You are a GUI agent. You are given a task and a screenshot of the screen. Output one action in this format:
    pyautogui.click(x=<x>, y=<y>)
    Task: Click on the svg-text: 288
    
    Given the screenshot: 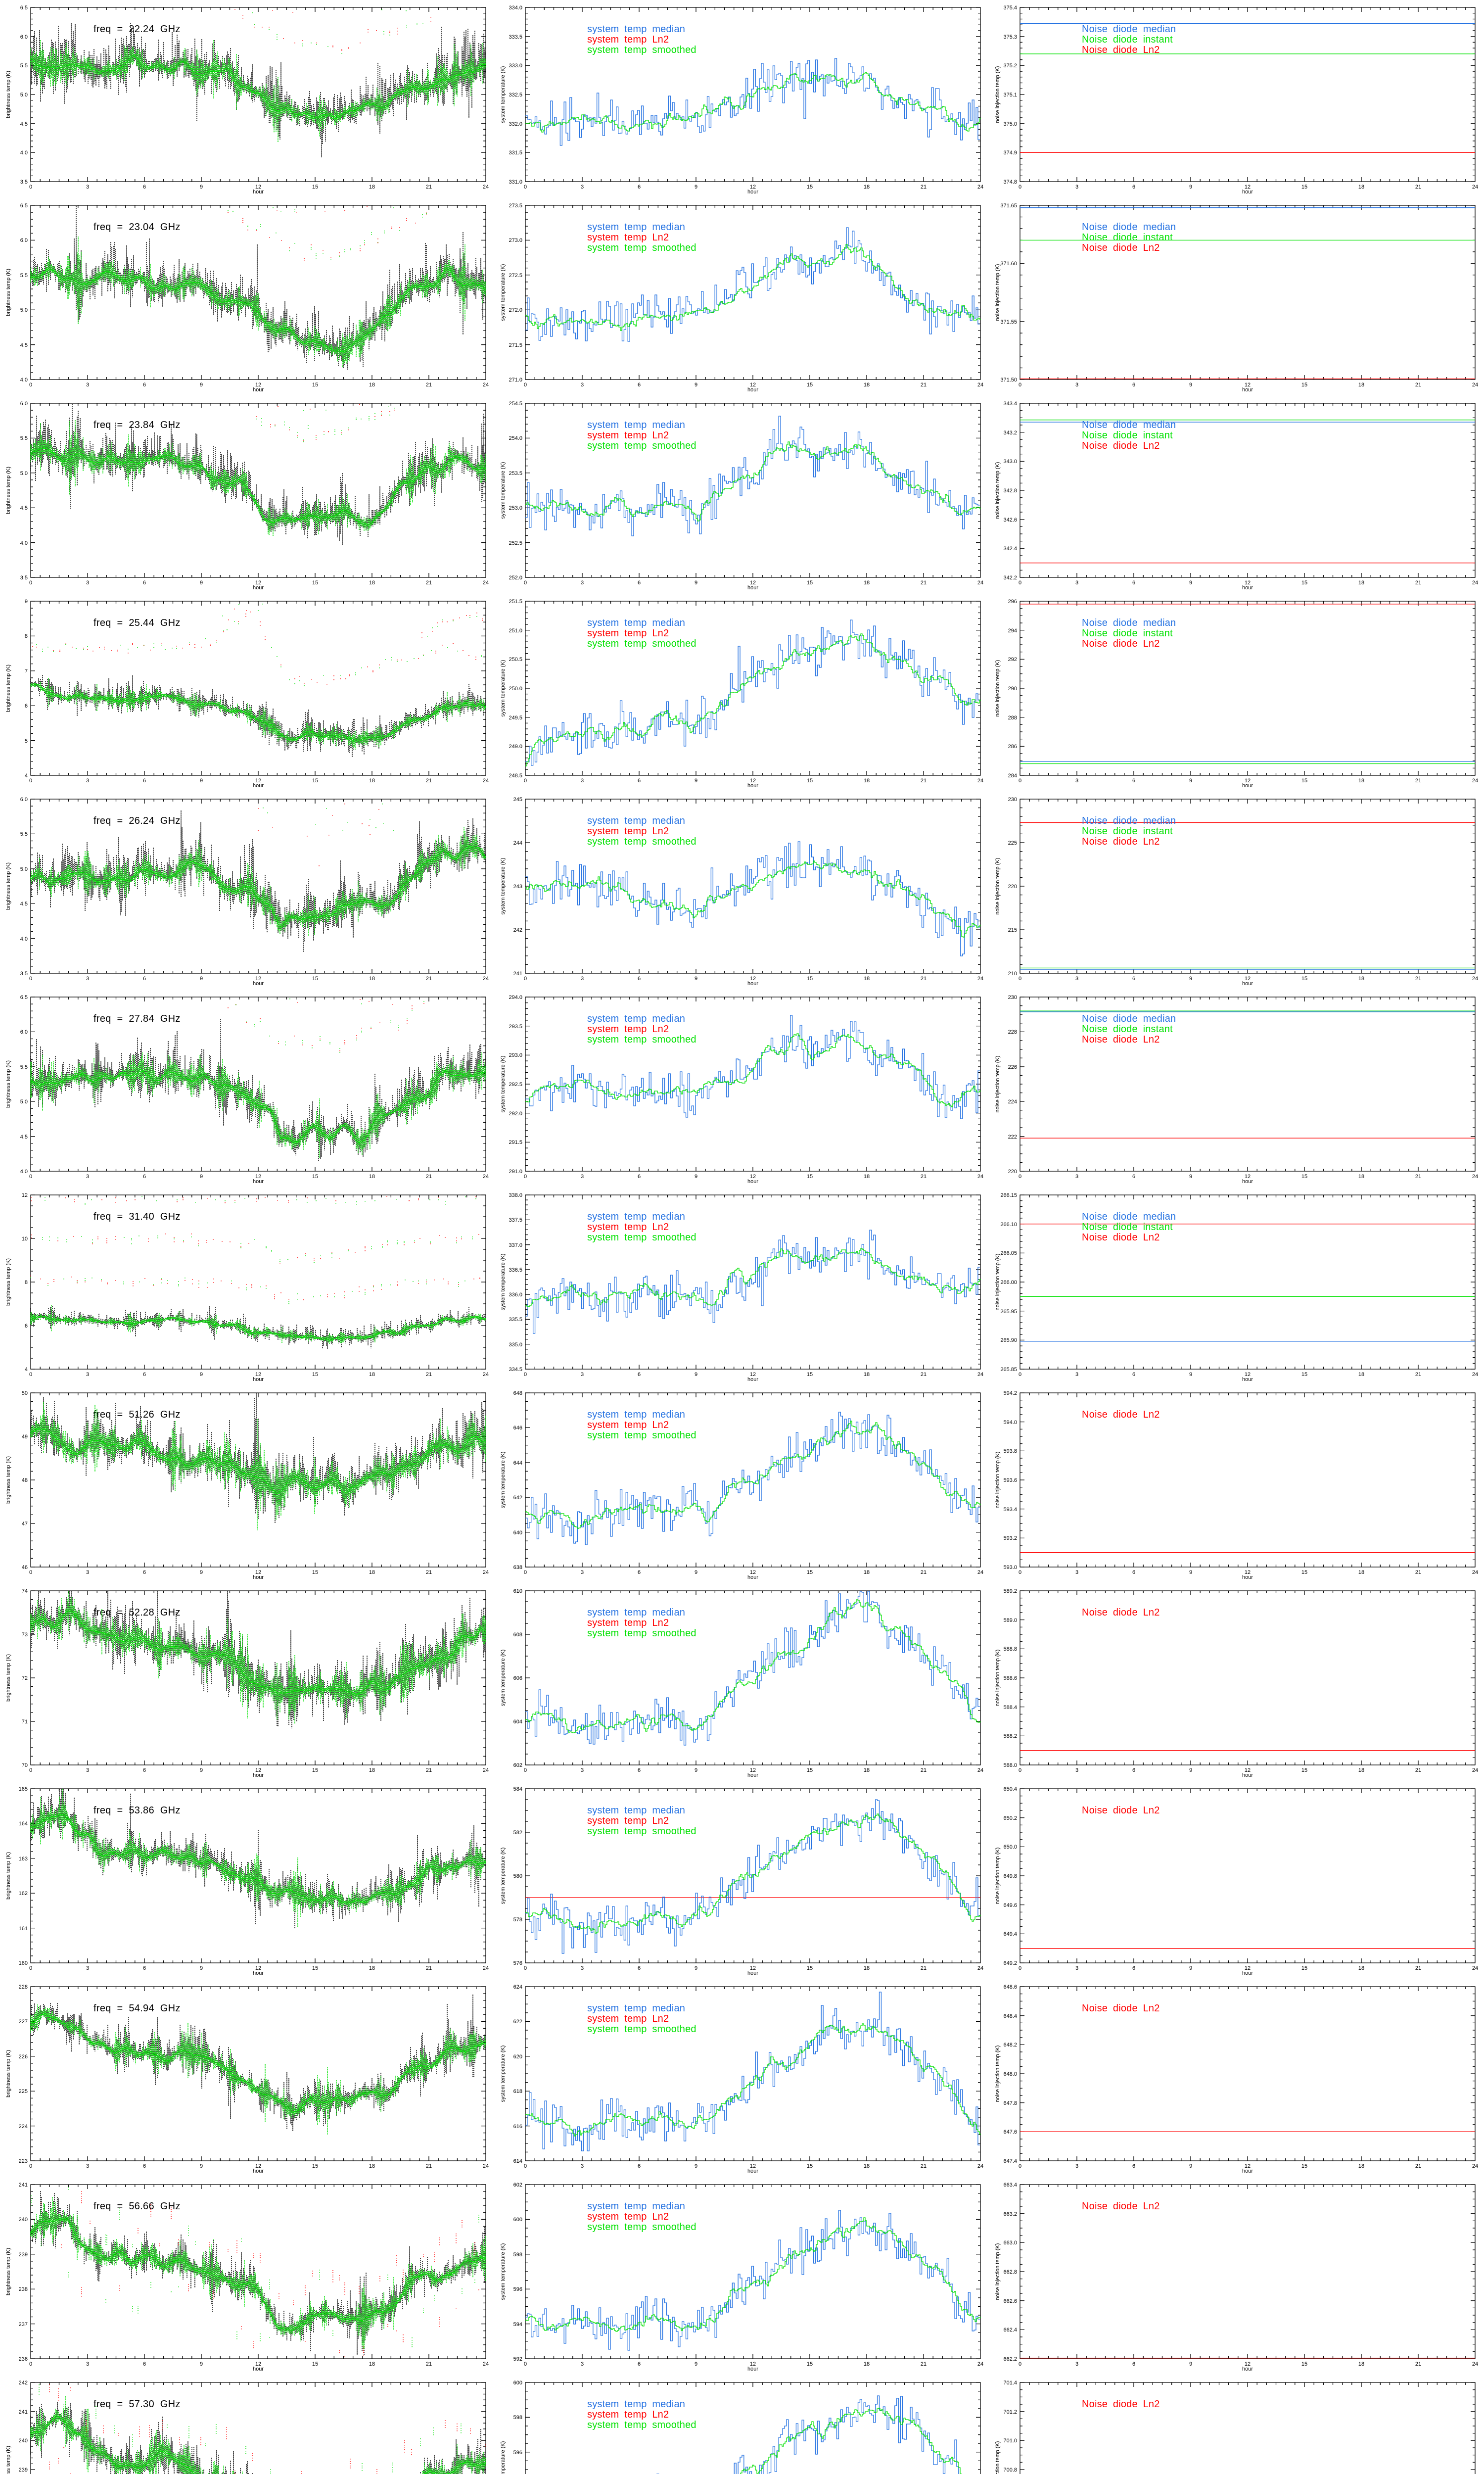 What is the action you would take?
    pyautogui.click(x=1012, y=718)
    